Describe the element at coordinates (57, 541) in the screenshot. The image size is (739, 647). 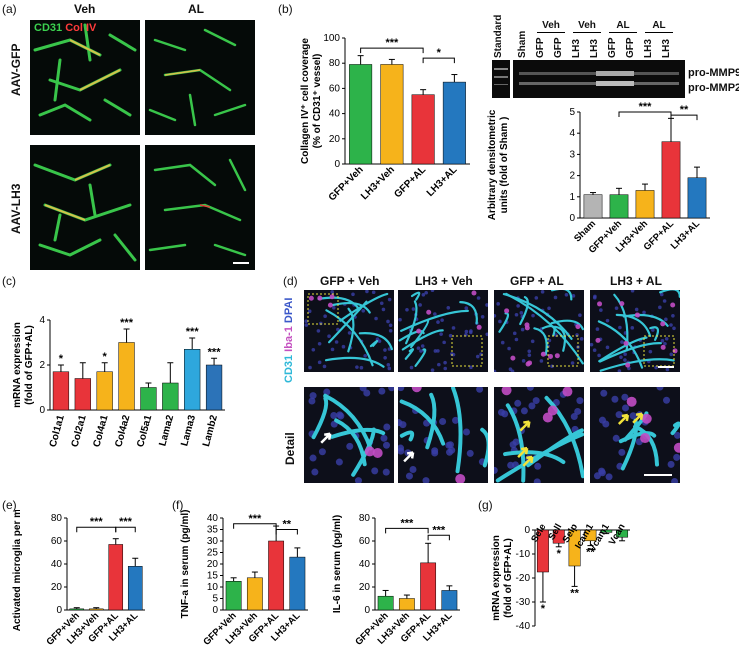
I see `y-tick-label: 60` at that location.